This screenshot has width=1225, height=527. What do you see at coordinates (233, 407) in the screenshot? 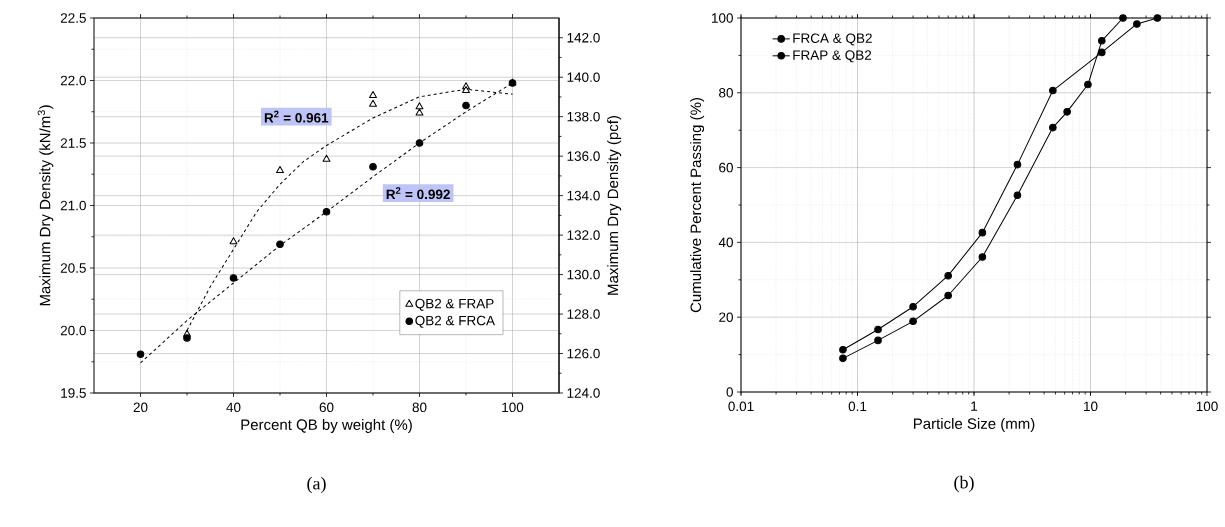
I see `x-tick-label: 40` at bounding box center [233, 407].